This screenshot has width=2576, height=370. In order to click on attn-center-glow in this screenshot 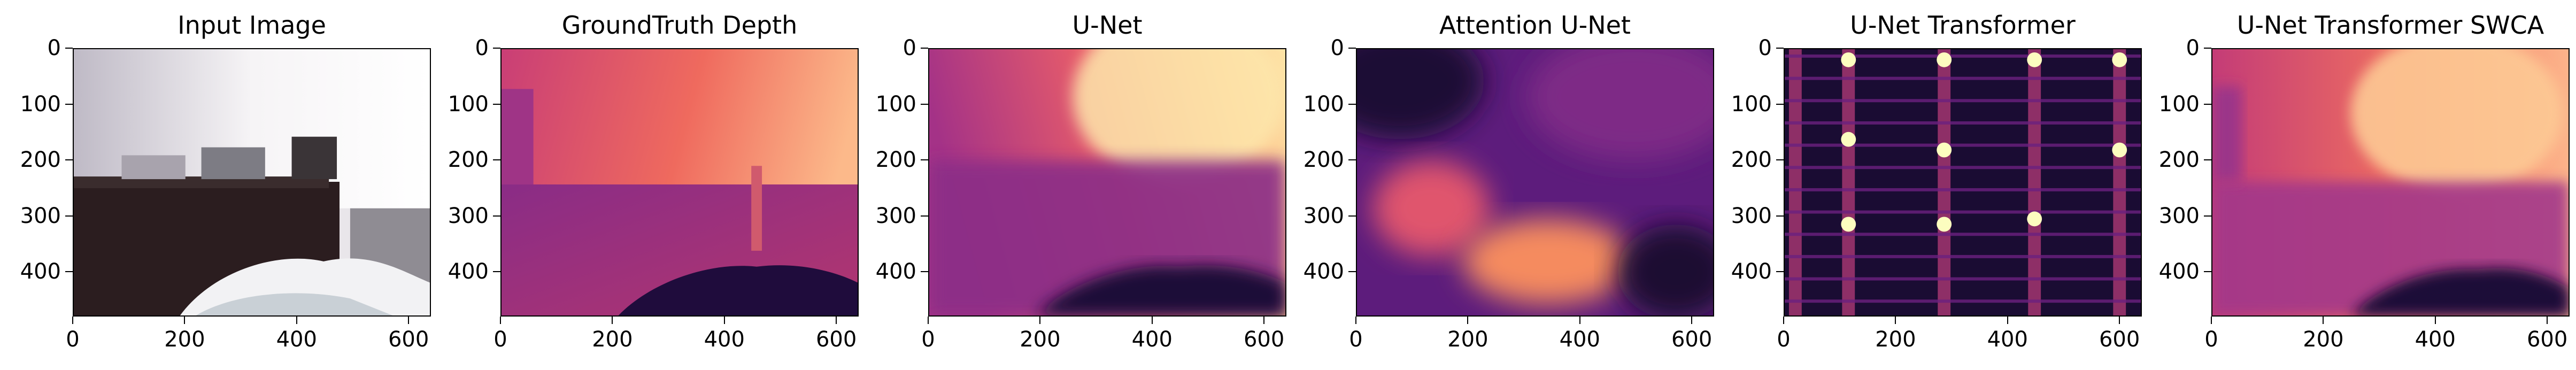, I will do `click(1548, 261)`.